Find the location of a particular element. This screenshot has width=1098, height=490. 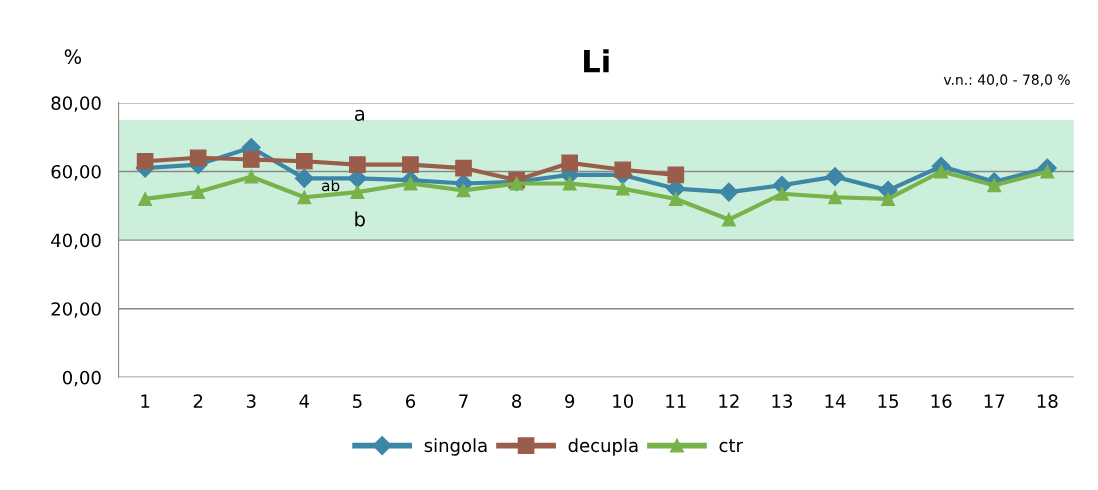

x-tick-label: 17 is located at coordinates (994, 401).